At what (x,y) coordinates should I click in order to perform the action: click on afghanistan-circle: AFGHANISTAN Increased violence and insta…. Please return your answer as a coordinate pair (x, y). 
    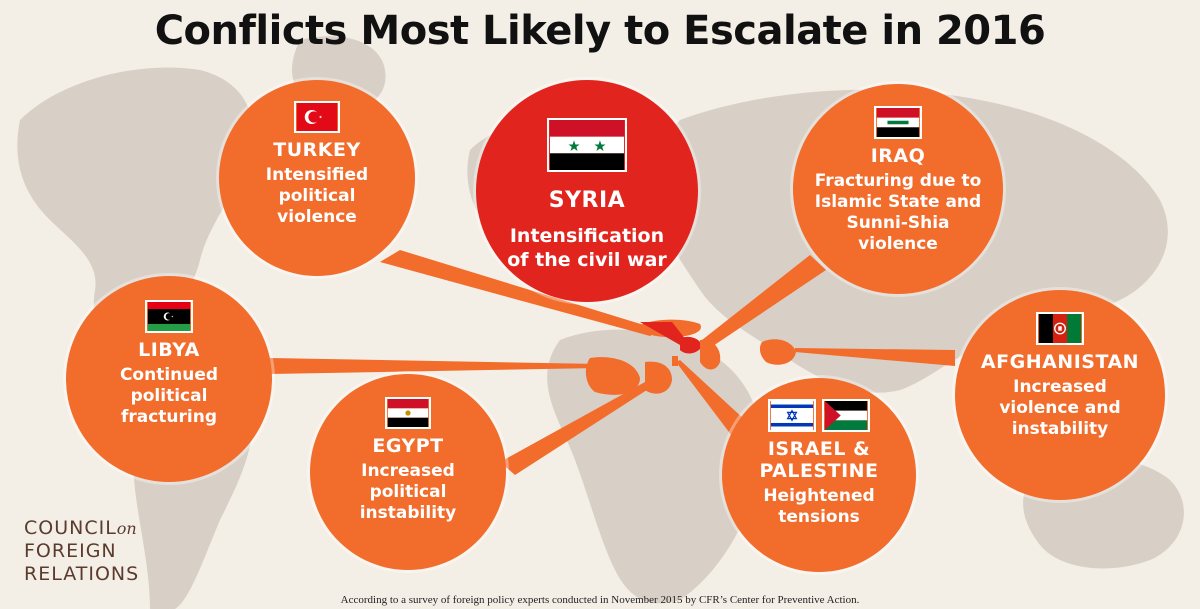
    Looking at the image, I should click on (1060, 395).